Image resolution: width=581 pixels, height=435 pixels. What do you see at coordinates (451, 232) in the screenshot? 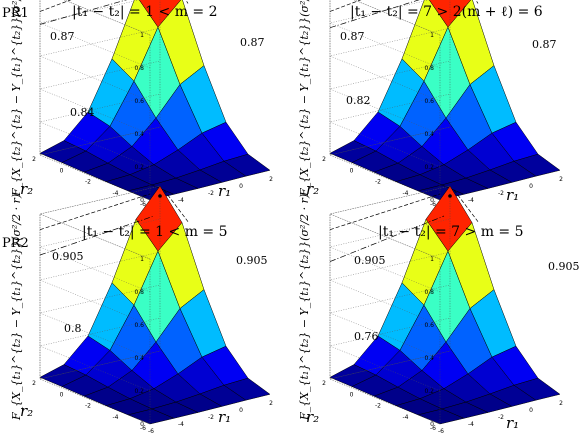
I see `panel-4-title: |t₁ − t₂| = 7 > m = 5` at bounding box center [451, 232].